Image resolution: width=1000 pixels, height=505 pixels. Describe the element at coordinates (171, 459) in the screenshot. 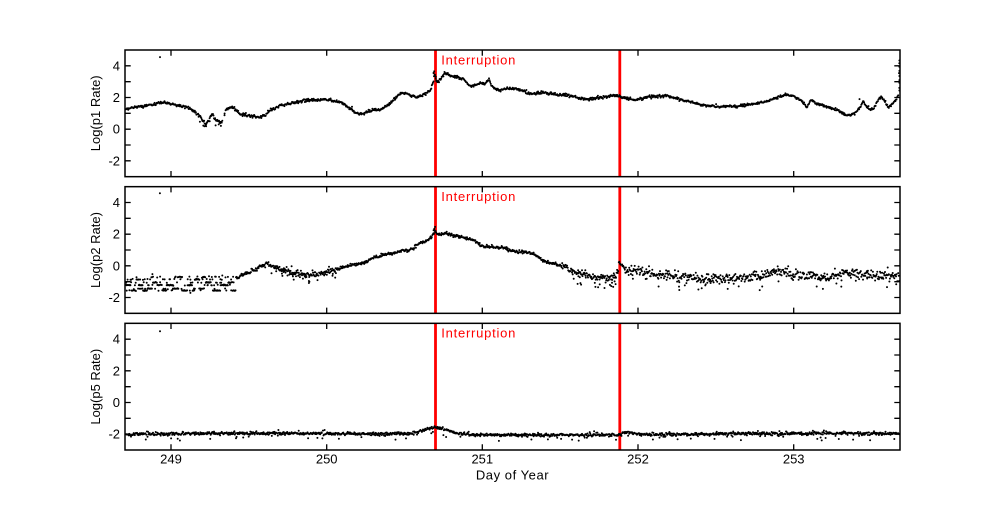

I see `svg-text: 249` at that location.